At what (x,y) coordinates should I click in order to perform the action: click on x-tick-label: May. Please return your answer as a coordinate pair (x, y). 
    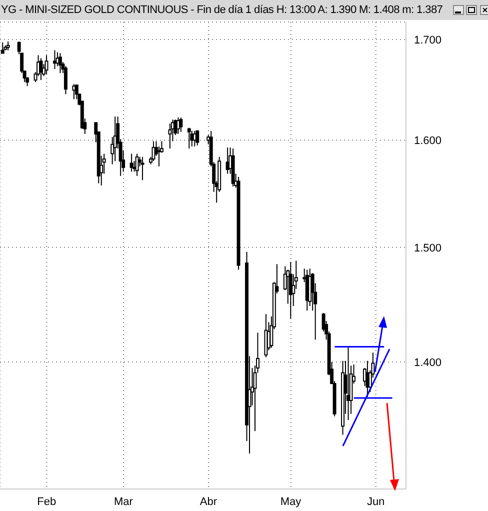
    Looking at the image, I should click on (291, 502).